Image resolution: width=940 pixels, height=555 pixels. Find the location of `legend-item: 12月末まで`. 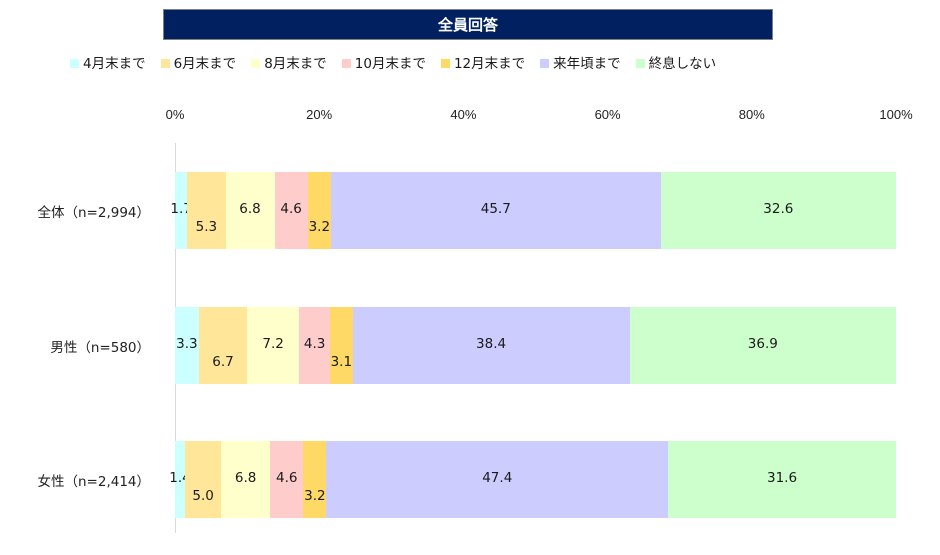

legend-item: 12月末まで is located at coordinates (483, 62).